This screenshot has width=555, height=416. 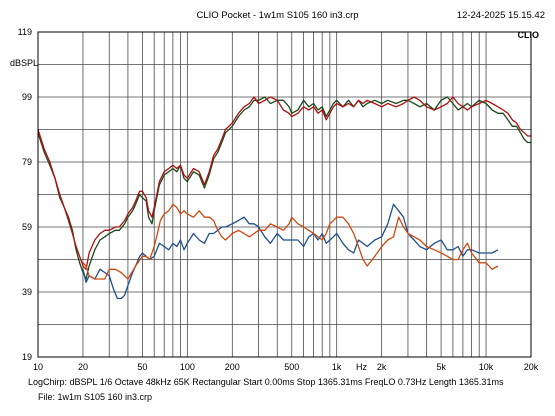 I want to click on y-axis-label: dBSPL, so click(x=24, y=63).